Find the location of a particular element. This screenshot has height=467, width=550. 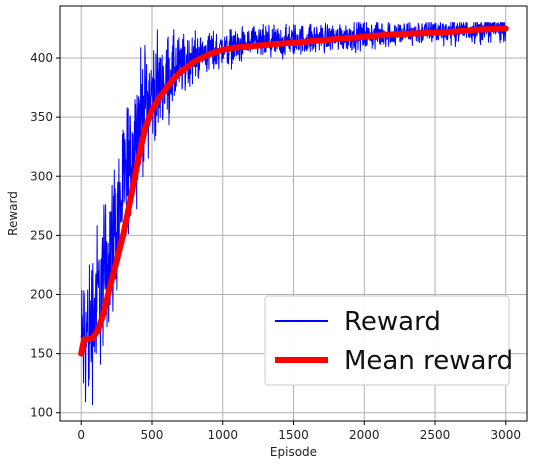

y-tick-label: 150 is located at coordinates (41, 354).